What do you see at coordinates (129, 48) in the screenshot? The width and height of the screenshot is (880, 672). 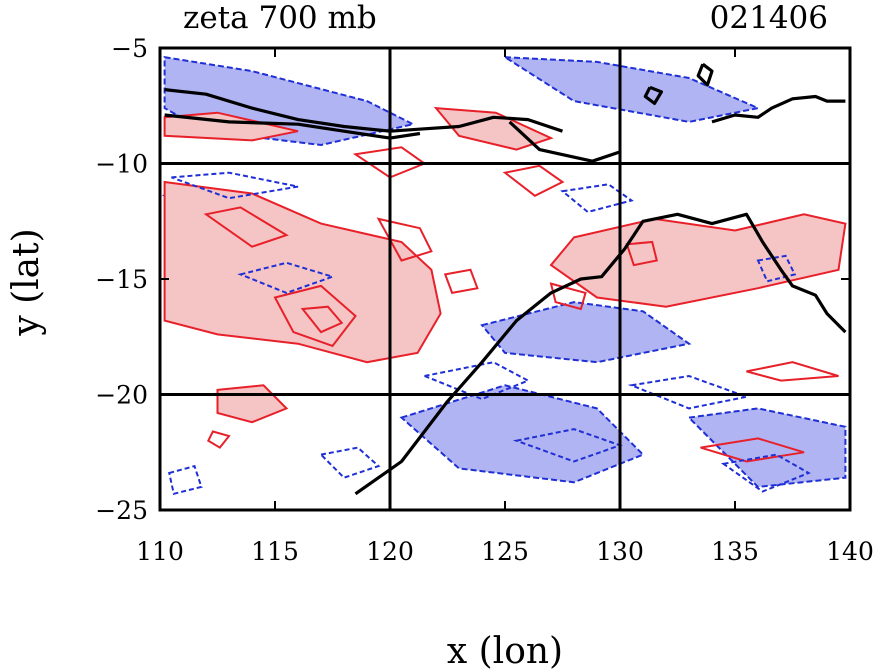 I see `y-tick-label-m5: −5` at bounding box center [129, 48].